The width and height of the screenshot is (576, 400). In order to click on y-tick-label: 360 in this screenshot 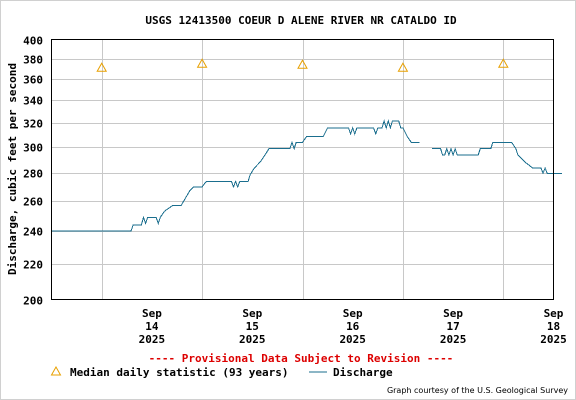, I will do `click(33, 80)`.